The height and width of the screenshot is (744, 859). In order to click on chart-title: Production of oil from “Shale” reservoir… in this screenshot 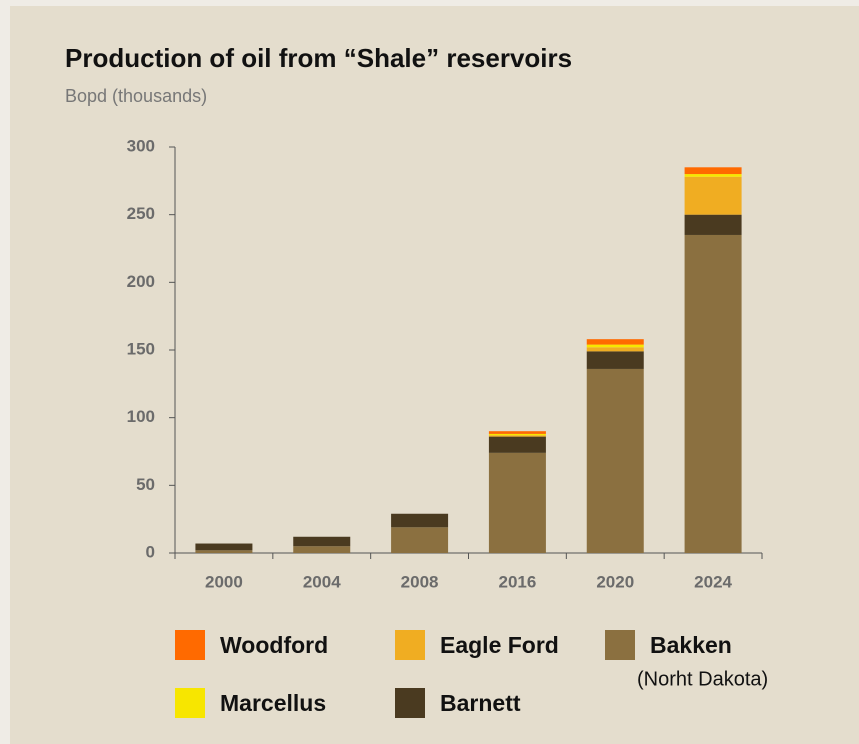, I will do `click(318, 58)`.